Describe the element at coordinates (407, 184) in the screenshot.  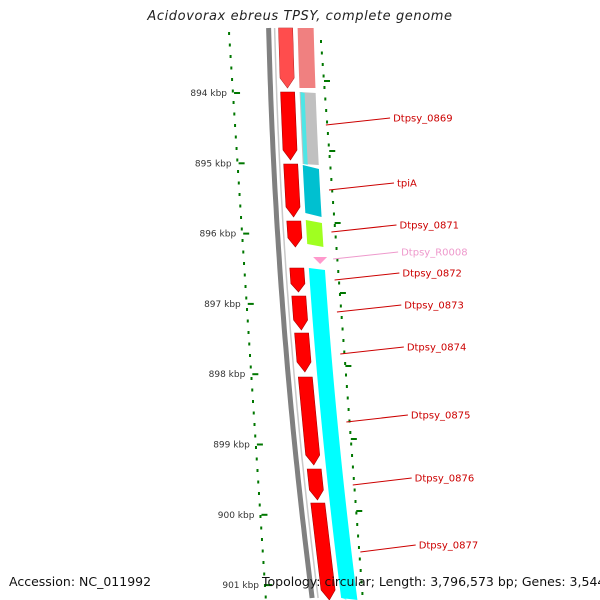
I see `gene-label: tpiA` at that location.